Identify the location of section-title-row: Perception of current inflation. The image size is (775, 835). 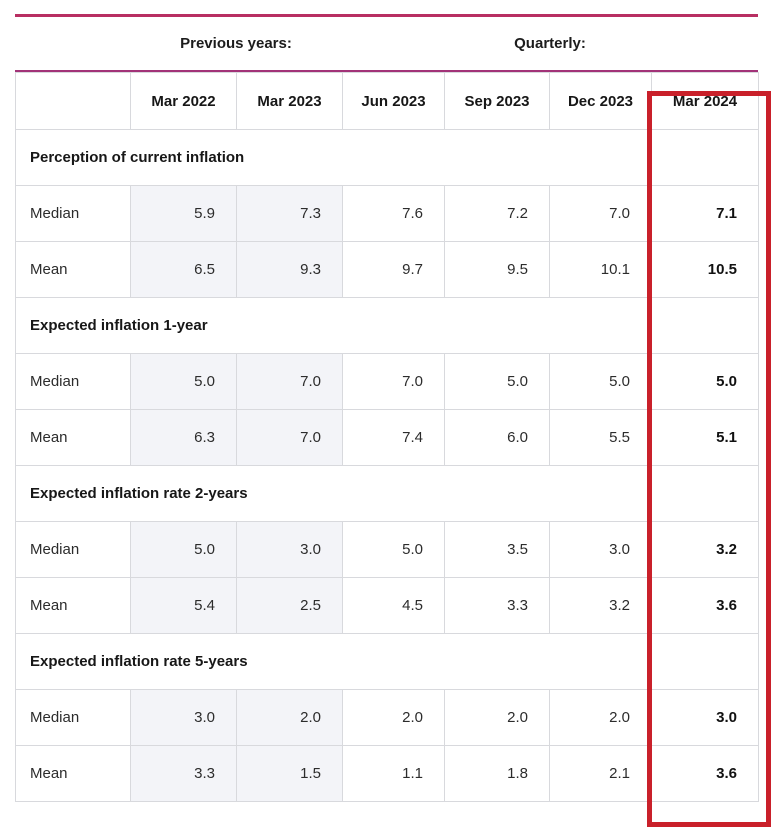
(387, 157).